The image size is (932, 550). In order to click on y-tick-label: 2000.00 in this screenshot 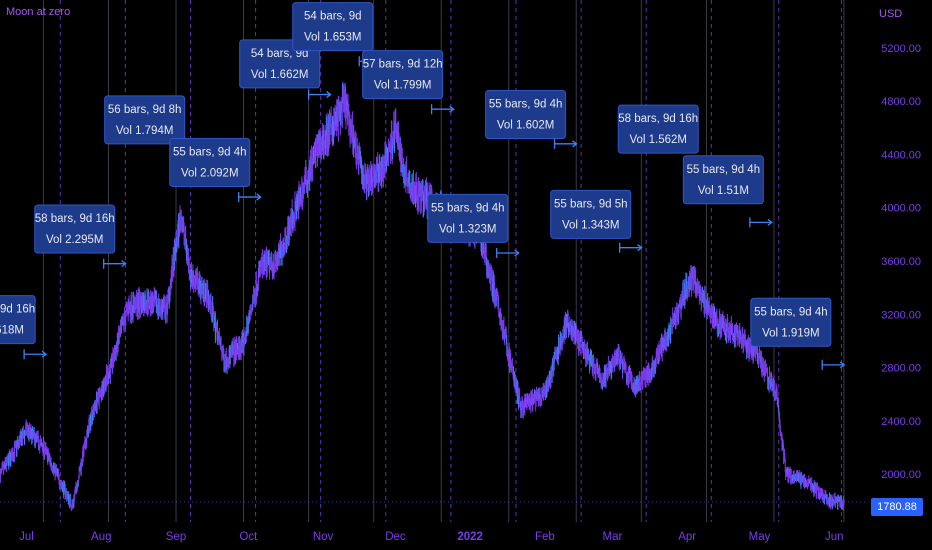, I will do `click(901, 475)`.